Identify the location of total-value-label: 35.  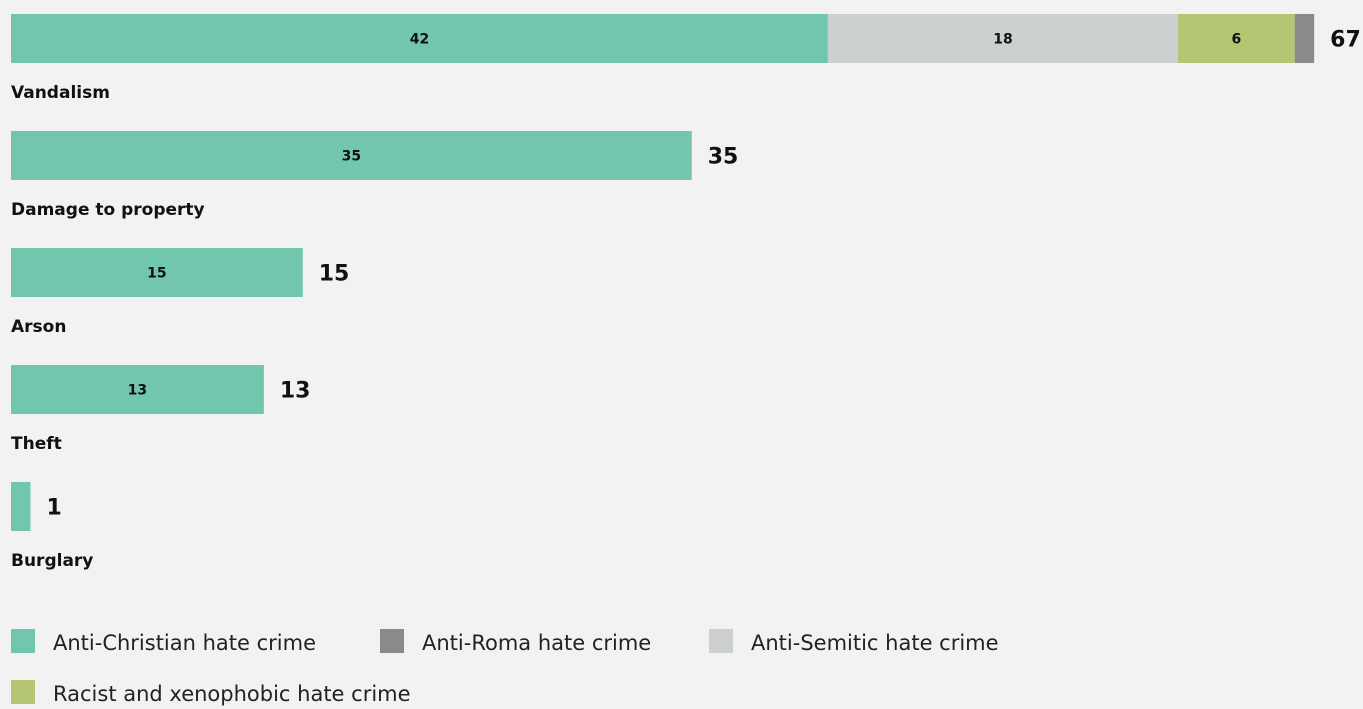
(723, 157).